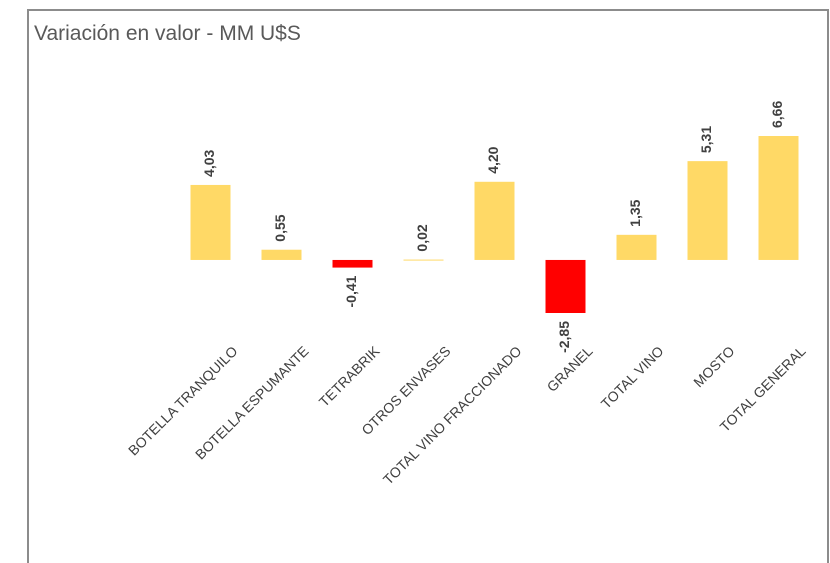 This screenshot has height=563, width=830. Describe the element at coordinates (349, 375) in the screenshot. I see `x-tick-label: TETRABRIK` at that location.